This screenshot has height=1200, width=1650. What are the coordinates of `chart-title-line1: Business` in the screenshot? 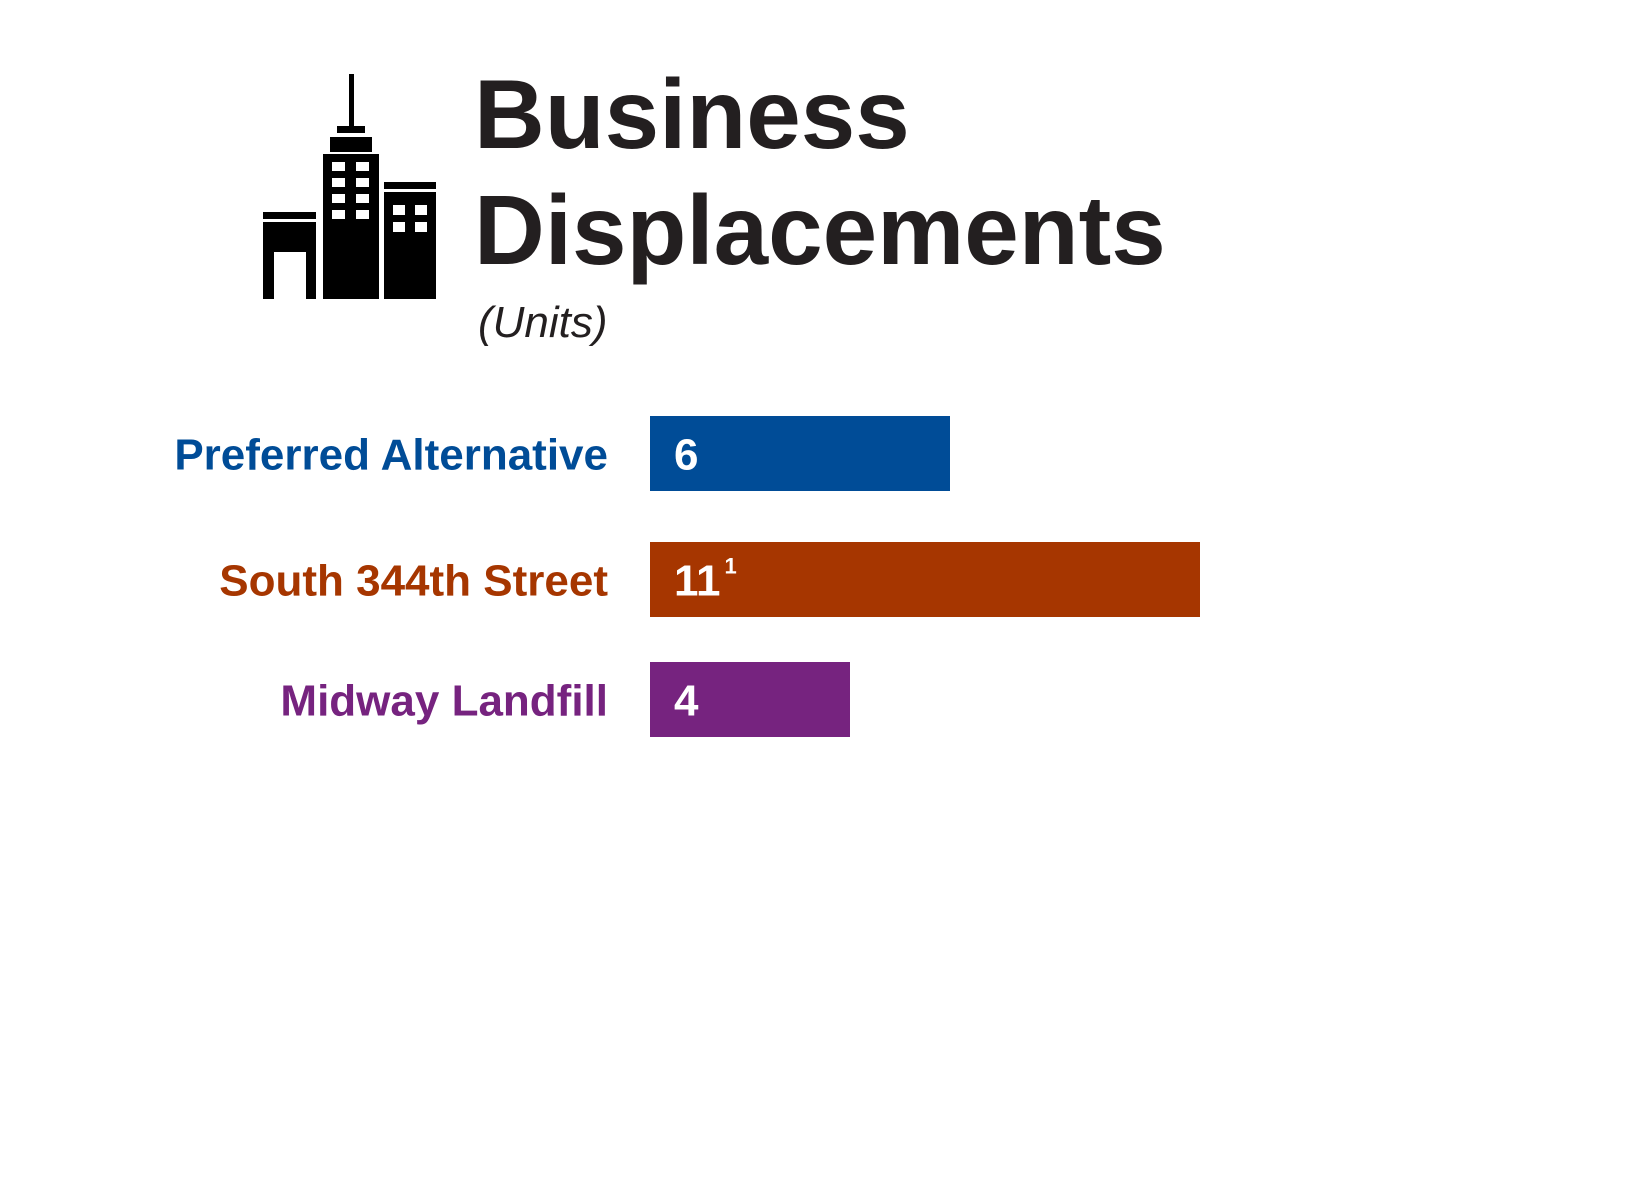 It's located at (692, 114).